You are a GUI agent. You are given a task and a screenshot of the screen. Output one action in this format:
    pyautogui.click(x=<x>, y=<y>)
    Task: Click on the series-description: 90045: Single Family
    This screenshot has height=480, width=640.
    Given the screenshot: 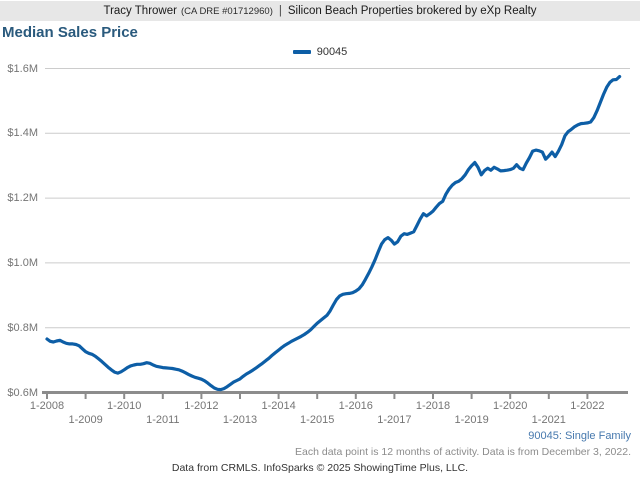 What is the action you would take?
    pyautogui.click(x=579, y=436)
    